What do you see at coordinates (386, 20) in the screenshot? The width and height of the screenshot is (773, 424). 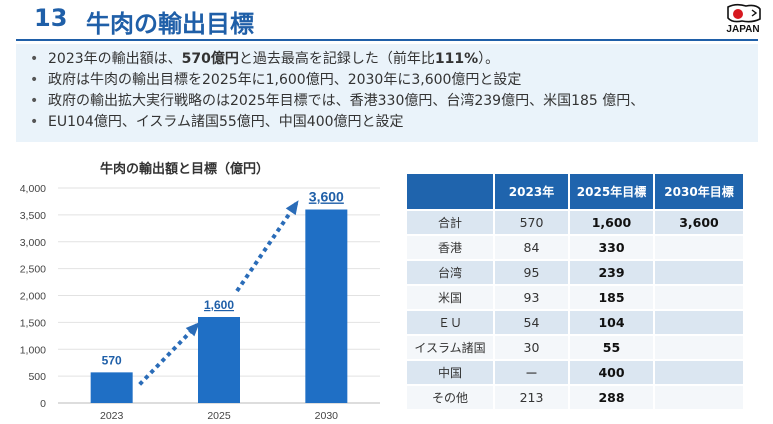 I see `title-bar: 13 牛肉の輸出目標 JAPAN` at bounding box center [386, 20].